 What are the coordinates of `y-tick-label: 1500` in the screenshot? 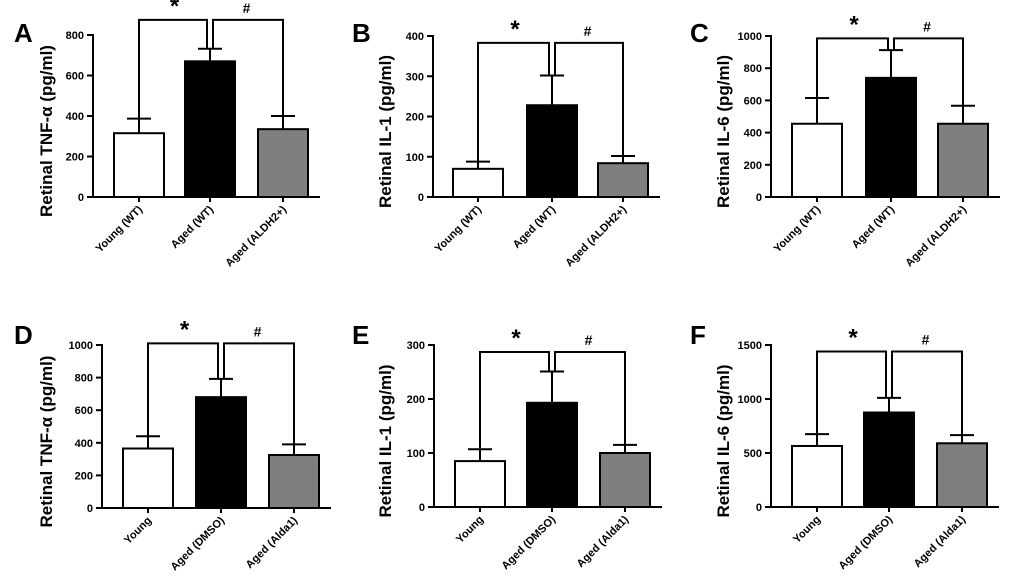 It's located at (750, 346).